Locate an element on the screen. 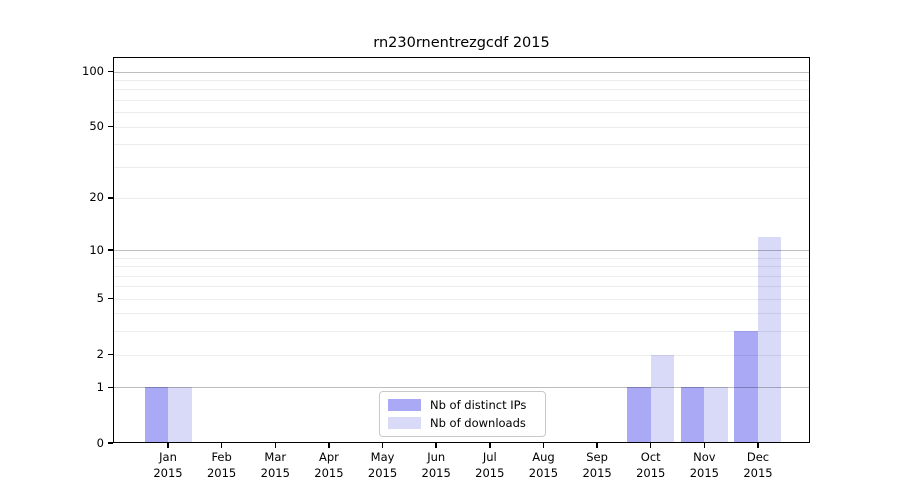 This screenshot has width=900, height=500. legend-label-downloads: Nb of downloads is located at coordinates (478, 423).